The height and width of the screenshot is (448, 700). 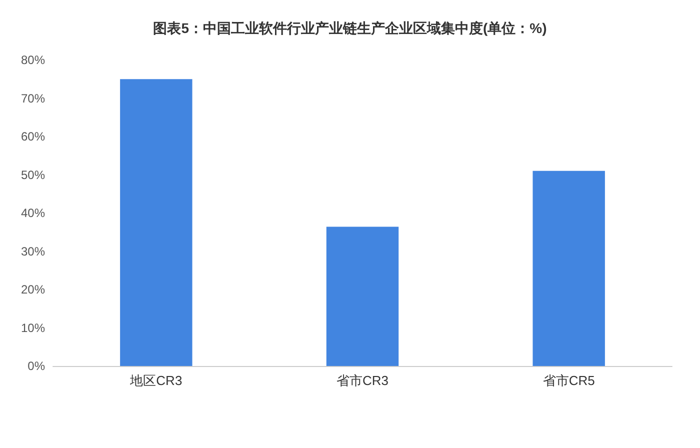 What do you see at coordinates (37, 366) in the screenshot?
I see `y-tick-label: 0%` at bounding box center [37, 366].